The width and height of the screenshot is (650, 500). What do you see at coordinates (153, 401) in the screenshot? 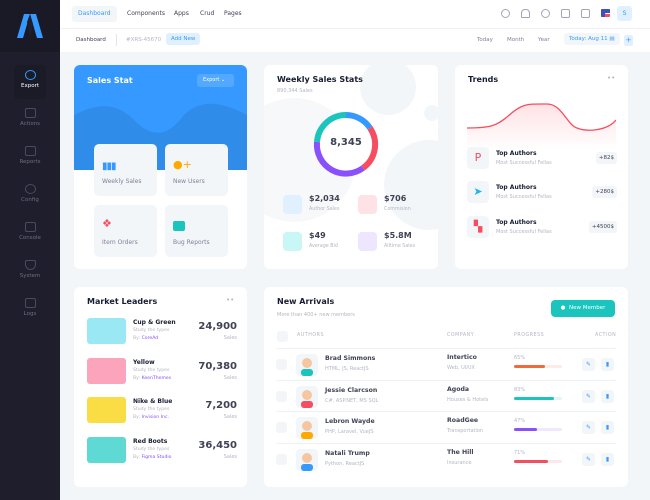
I see `item-name: Nike & Blue` at bounding box center [153, 401].